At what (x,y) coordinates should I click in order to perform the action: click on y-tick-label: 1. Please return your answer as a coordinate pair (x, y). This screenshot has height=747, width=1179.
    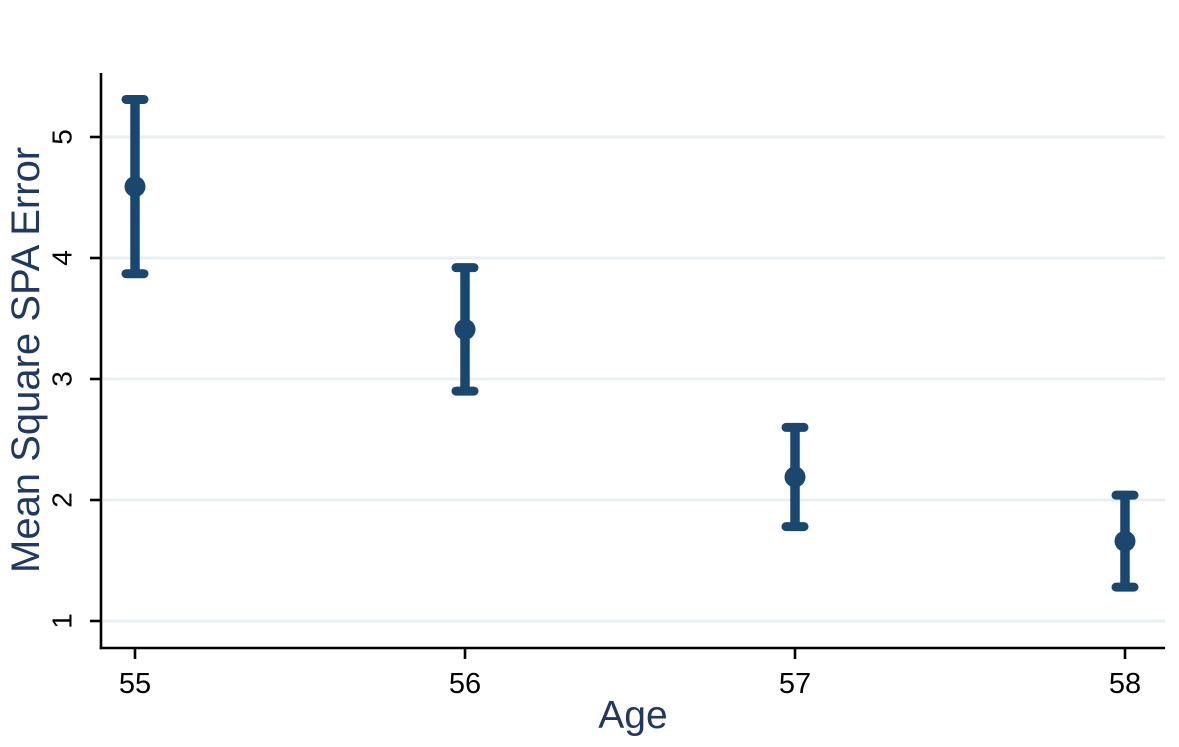
    Looking at the image, I should click on (62, 621).